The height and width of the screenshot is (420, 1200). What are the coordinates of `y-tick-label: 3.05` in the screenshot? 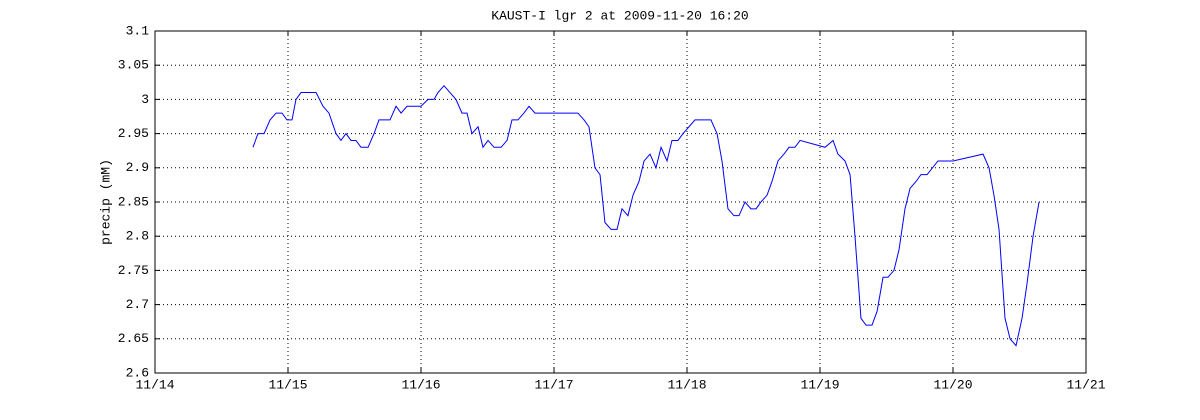 It's located at (133, 65).